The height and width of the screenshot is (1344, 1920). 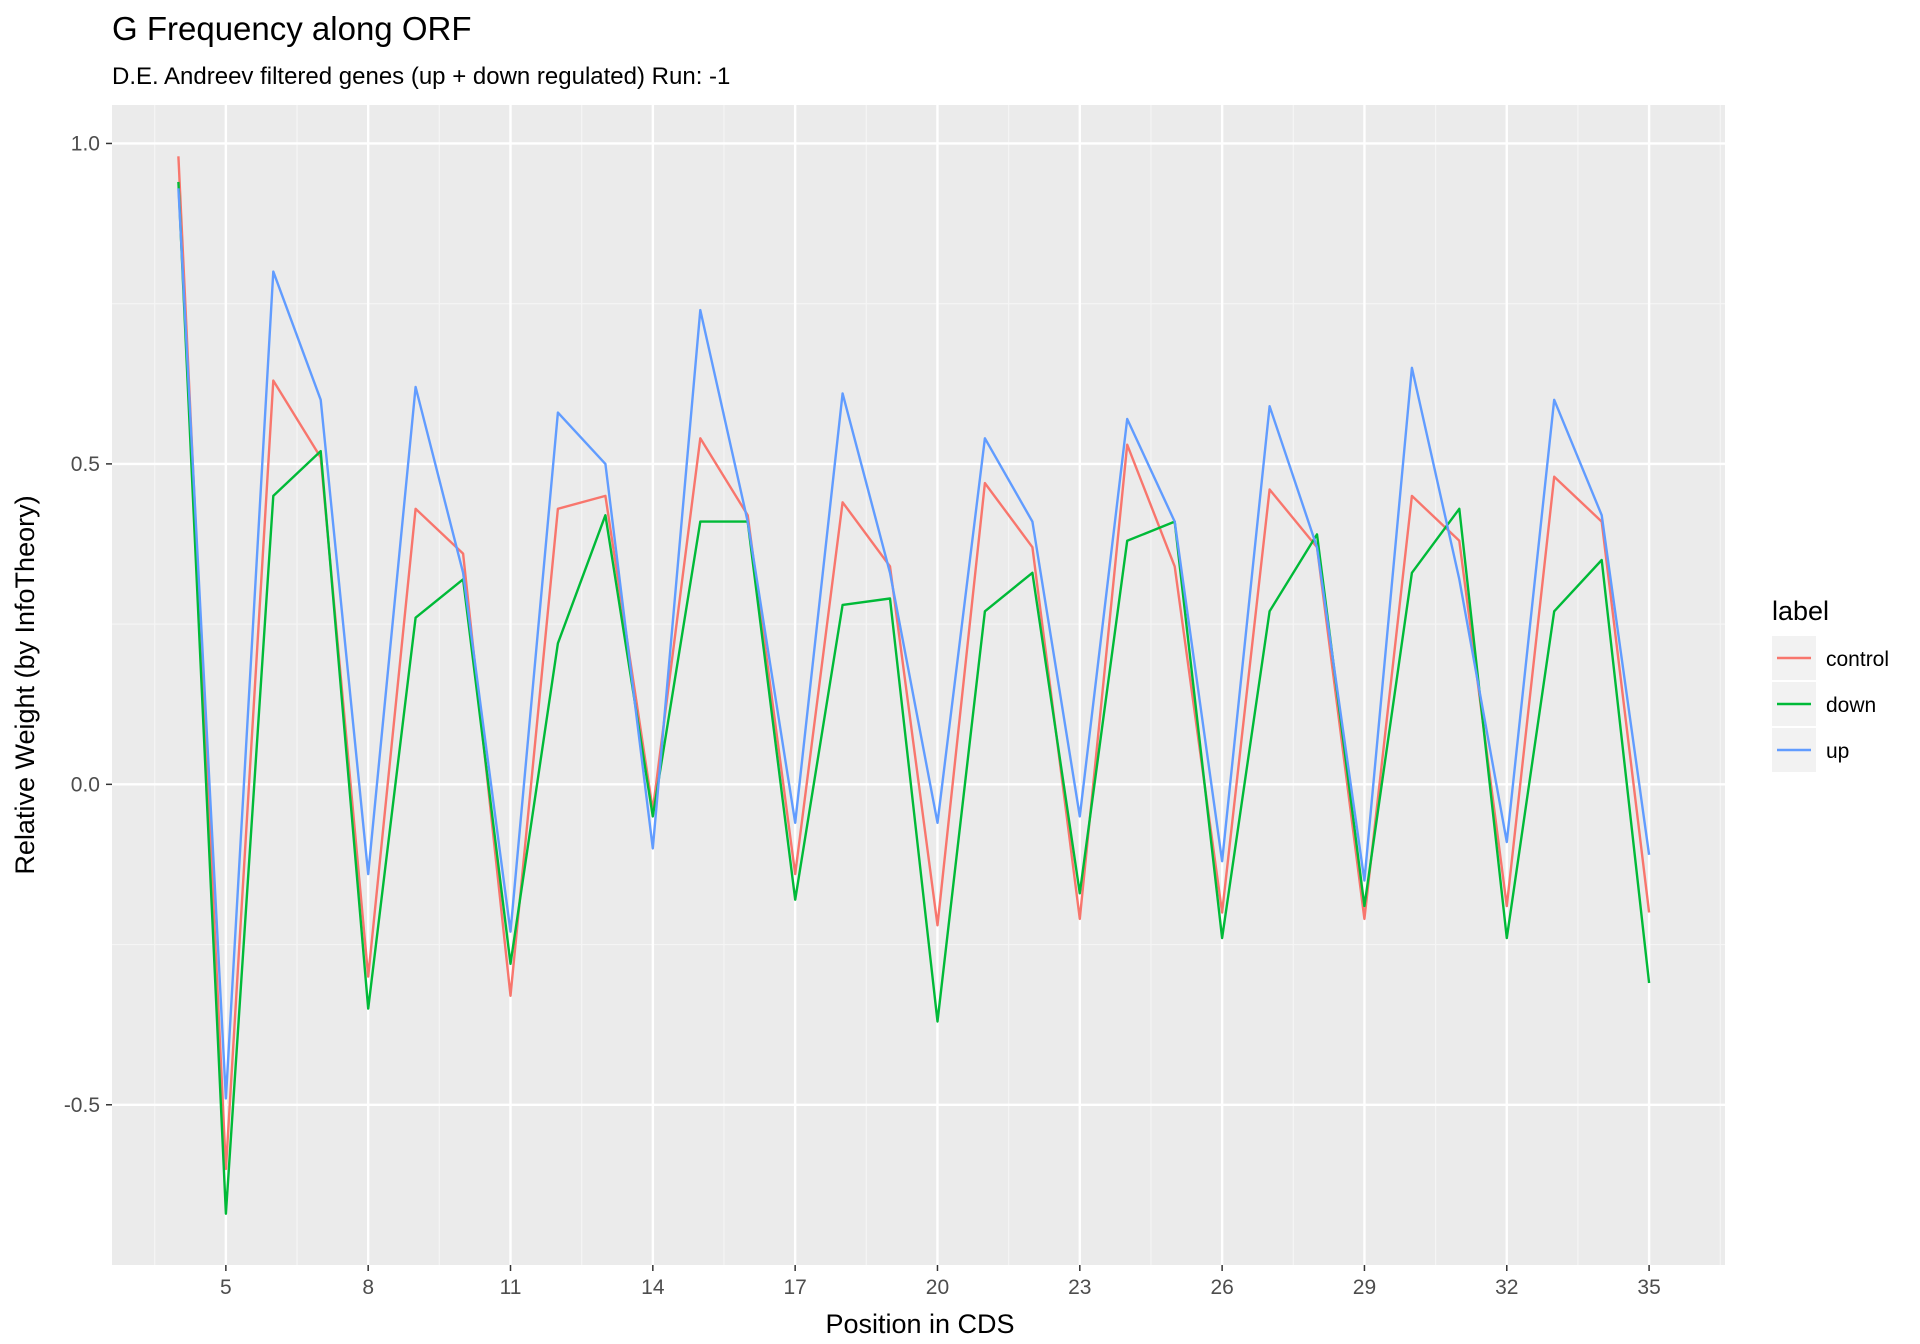 I want to click on chart-title: G Frequency along ORF, so click(x=292, y=28).